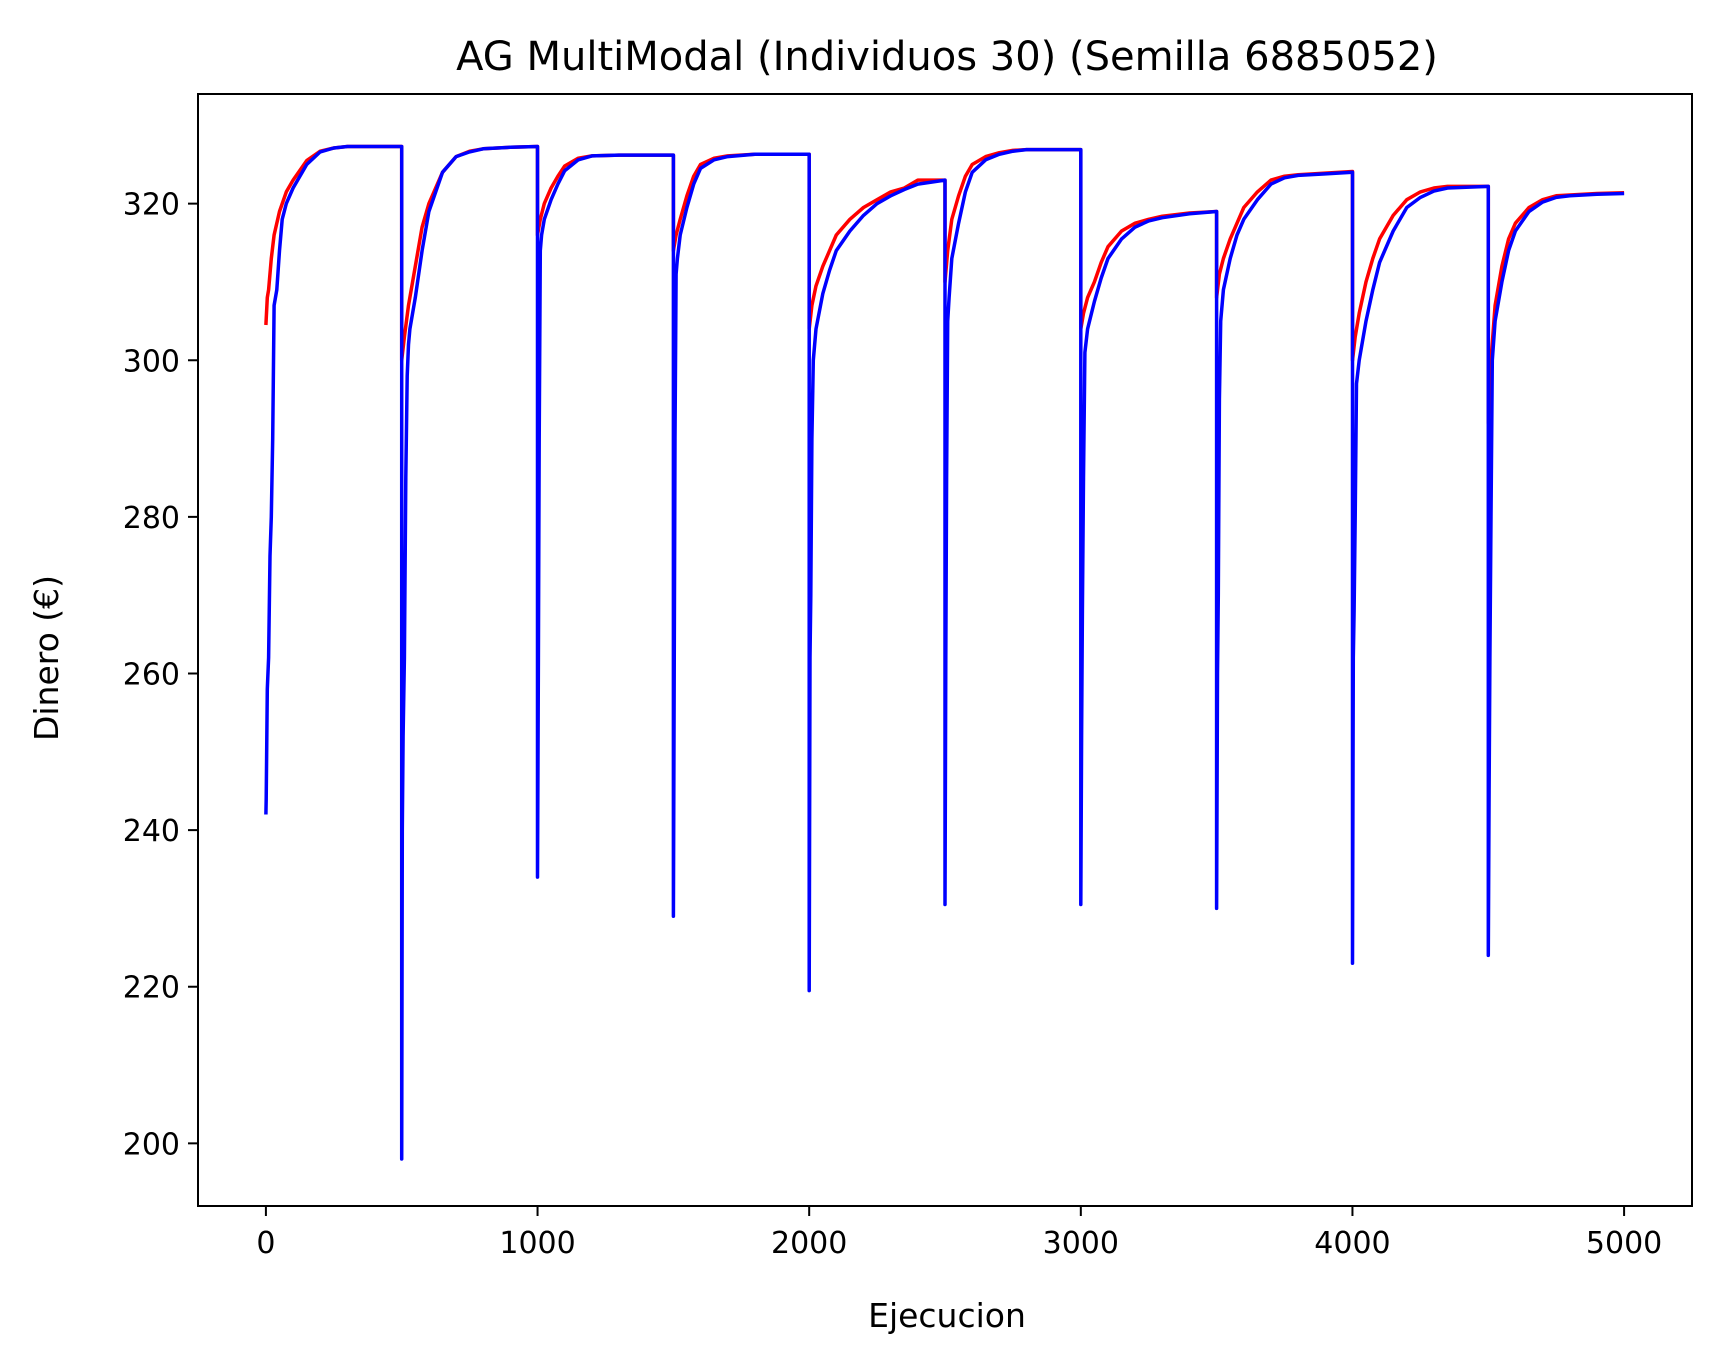  What do you see at coordinates (151, 988) in the screenshot?
I see `y-tick-label: 220` at bounding box center [151, 988].